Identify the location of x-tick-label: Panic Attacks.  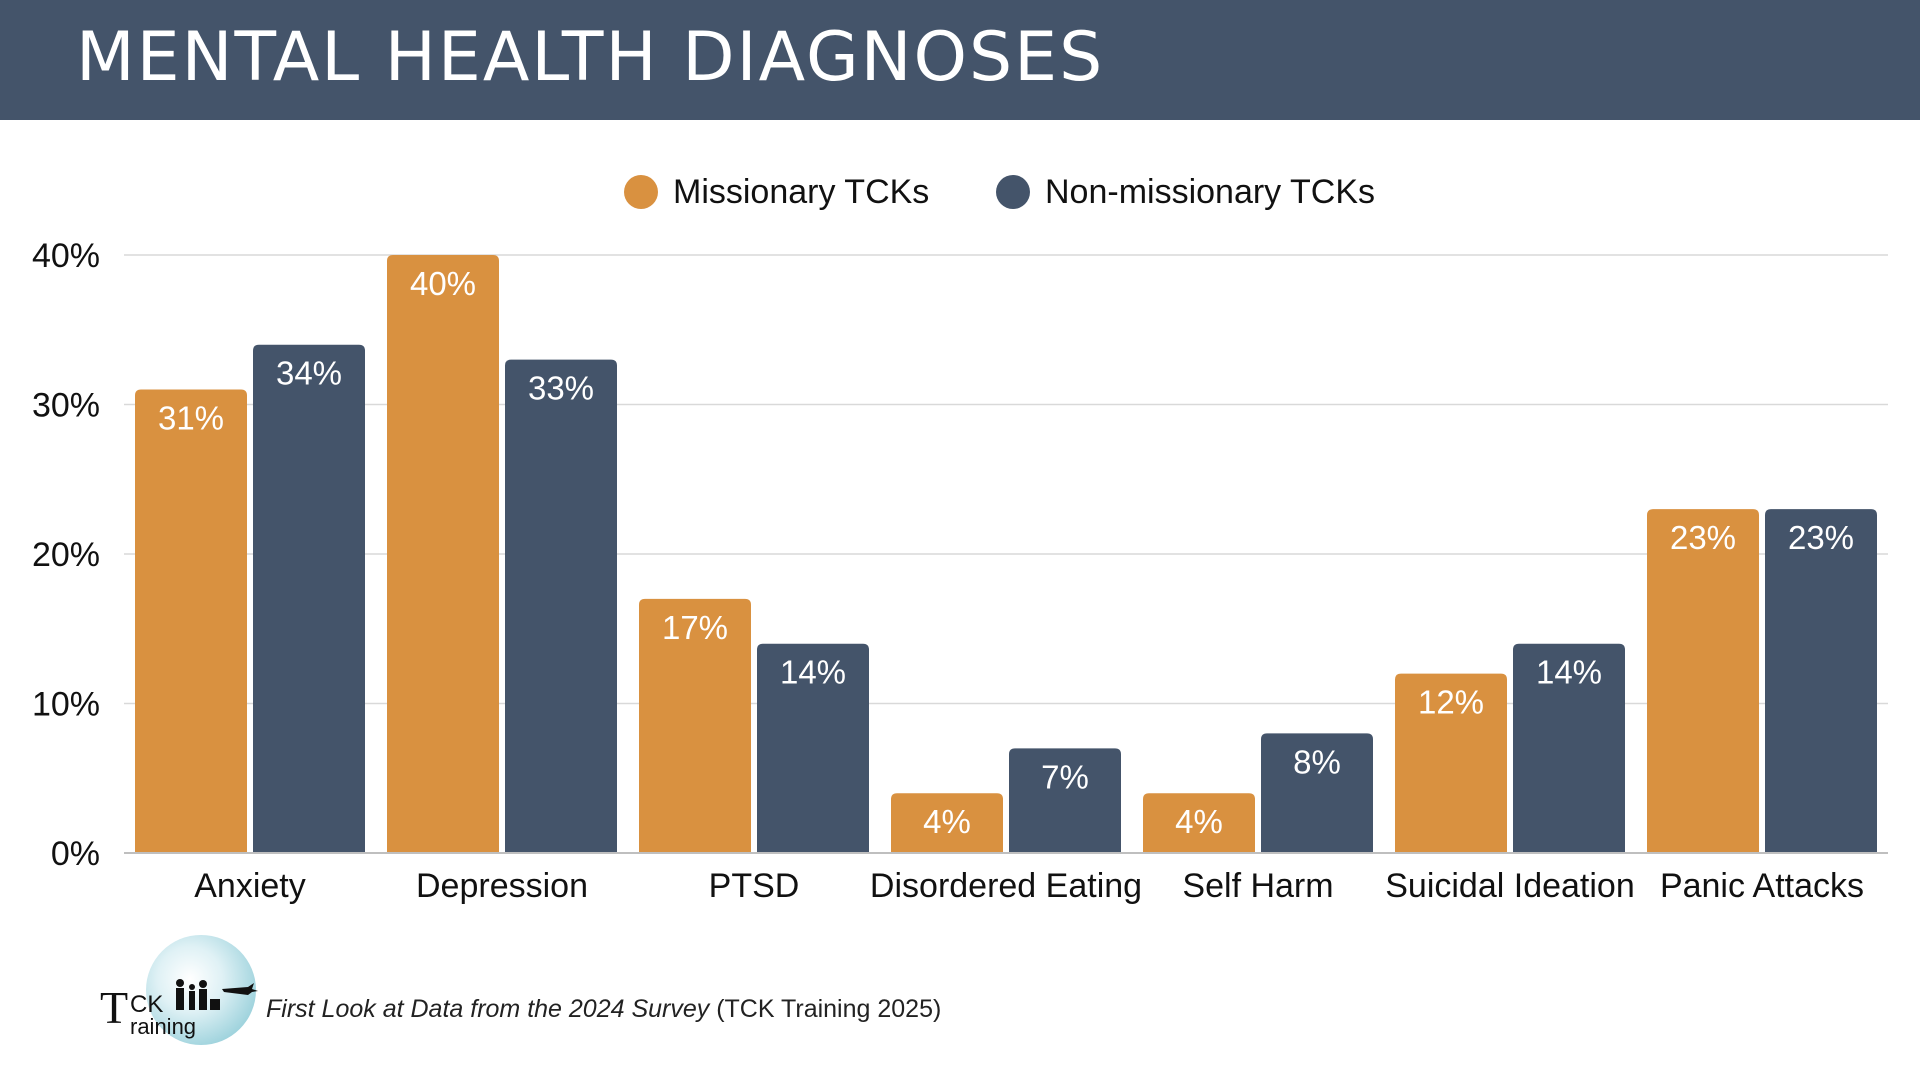
(1762, 886).